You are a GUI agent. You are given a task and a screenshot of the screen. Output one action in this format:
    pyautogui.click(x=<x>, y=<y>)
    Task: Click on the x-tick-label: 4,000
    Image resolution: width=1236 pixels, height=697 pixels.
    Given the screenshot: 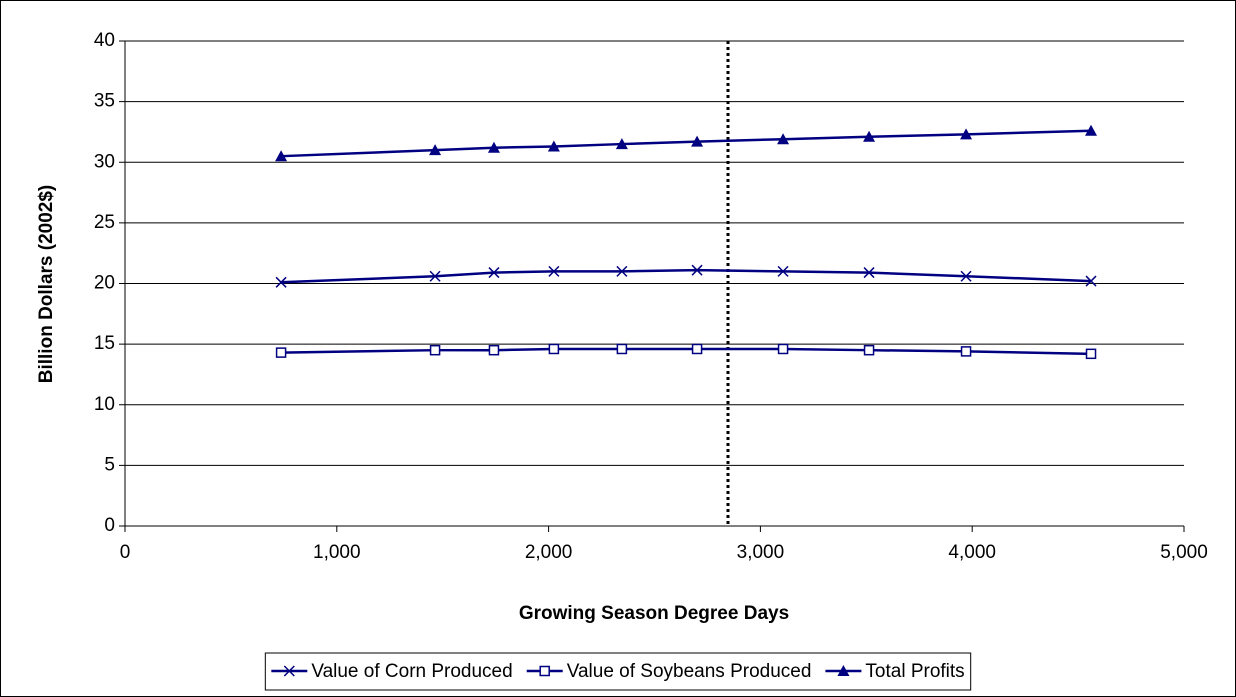 What is the action you would take?
    pyautogui.click(x=972, y=552)
    